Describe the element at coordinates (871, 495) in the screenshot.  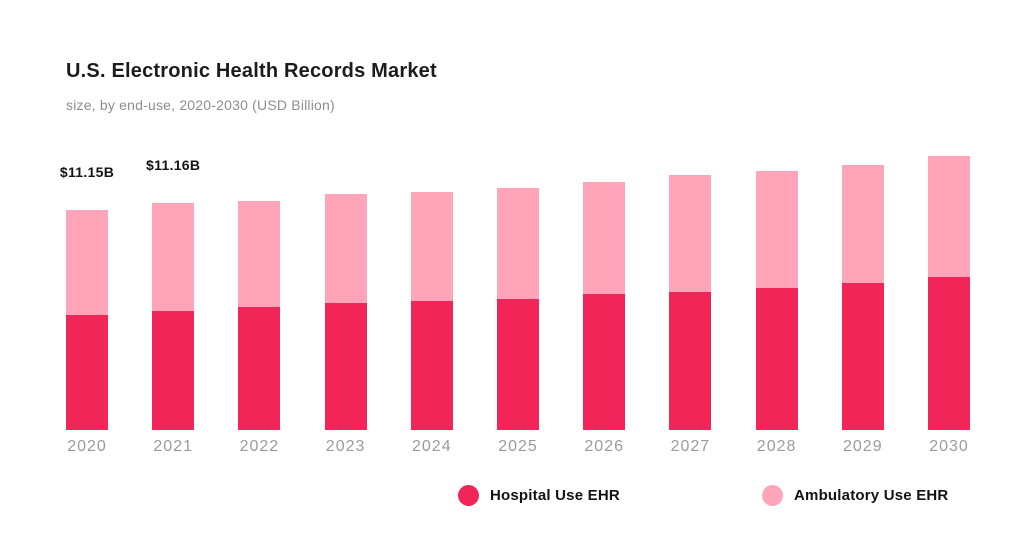
I see `legend-label-ambulatory: Ambulatory Use EHR` at that location.